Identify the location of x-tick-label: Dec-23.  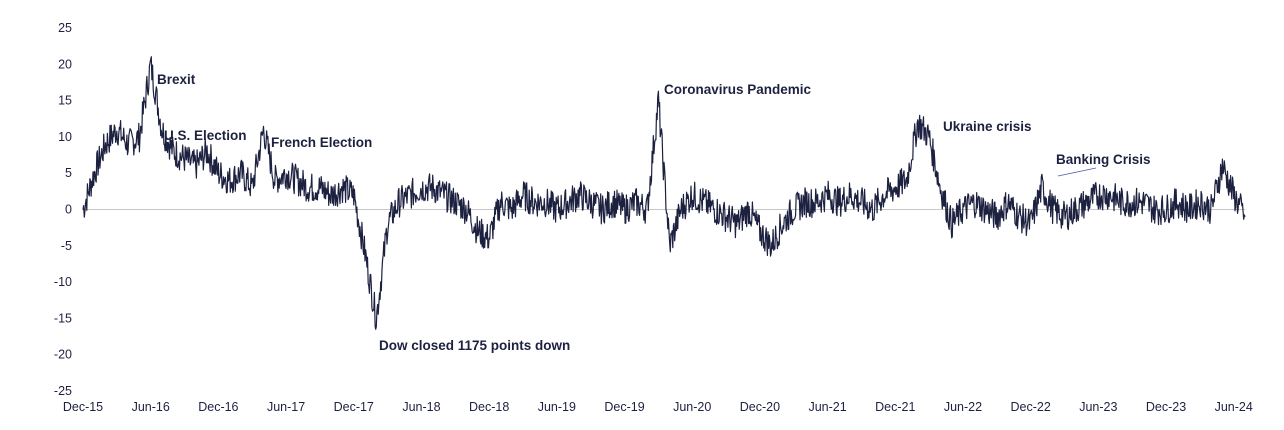
(1166, 407).